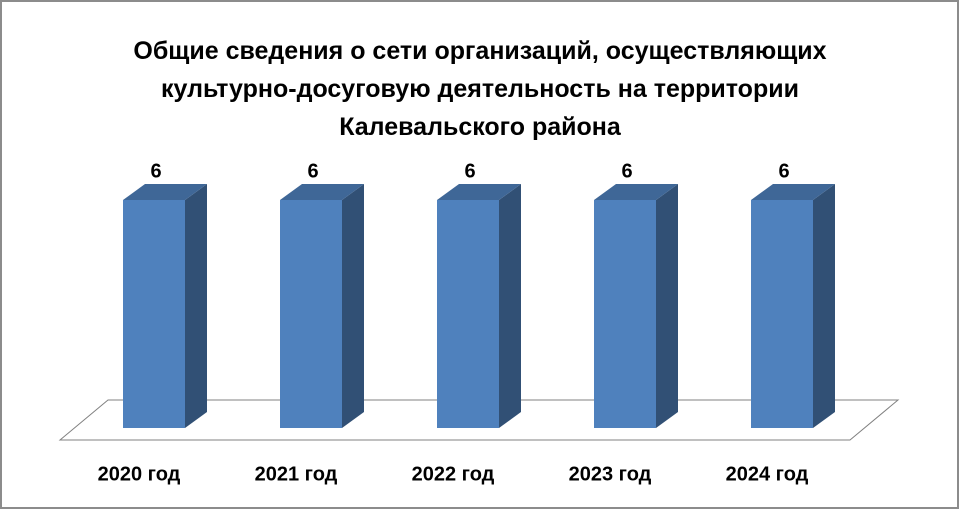 This screenshot has width=960, height=510. What do you see at coordinates (610, 474) in the screenshot?
I see `x-tick-label: 2023 год` at bounding box center [610, 474].